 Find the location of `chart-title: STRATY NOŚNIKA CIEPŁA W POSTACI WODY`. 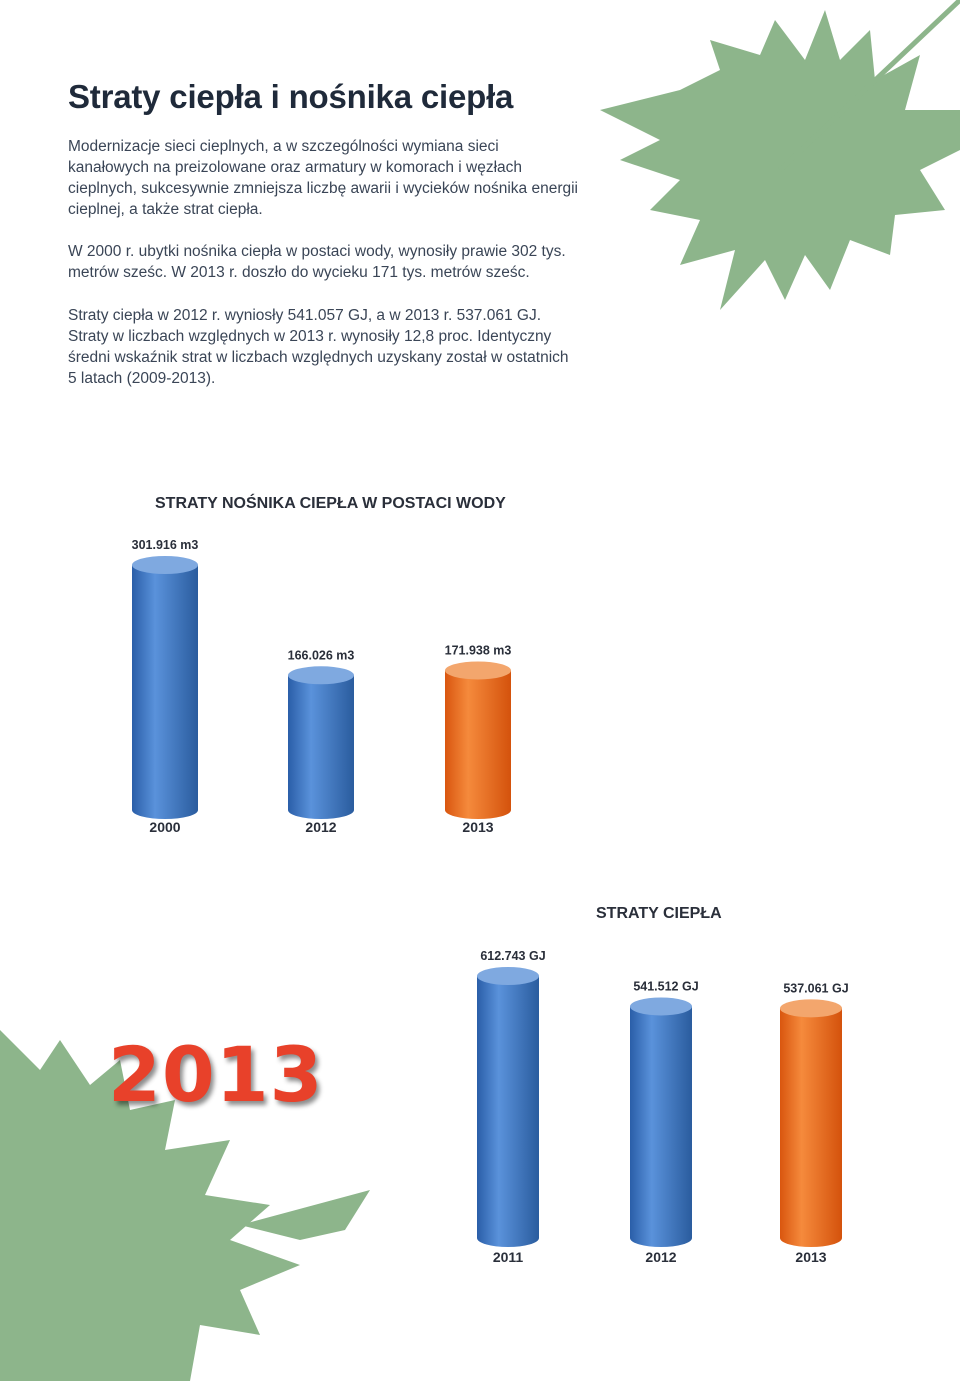

chart-title: STRATY NOŚNIKA CIEPŁA W POSTACI WODY is located at coordinates (330, 502).